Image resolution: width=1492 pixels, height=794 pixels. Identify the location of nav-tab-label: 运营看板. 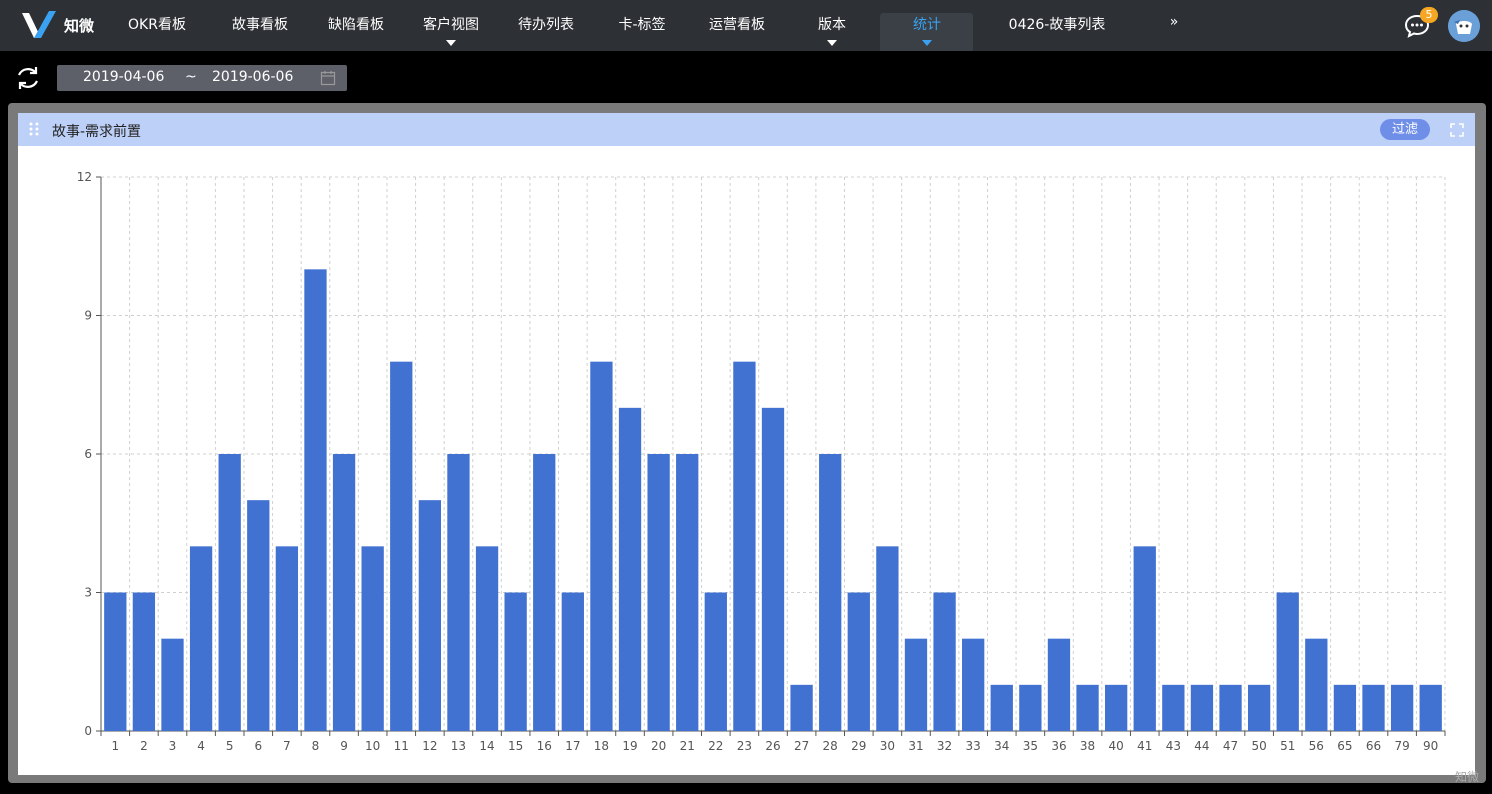
(737, 25).